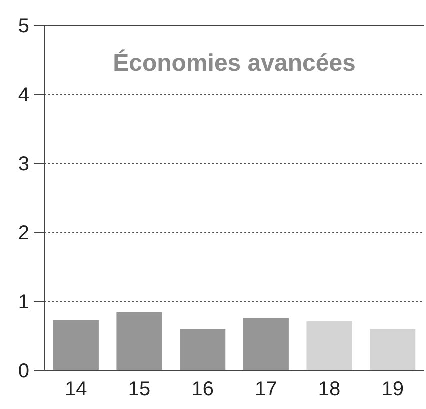 The height and width of the screenshot is (409, 426). I want to click on y-tick-label: 5, so click(24, 27).